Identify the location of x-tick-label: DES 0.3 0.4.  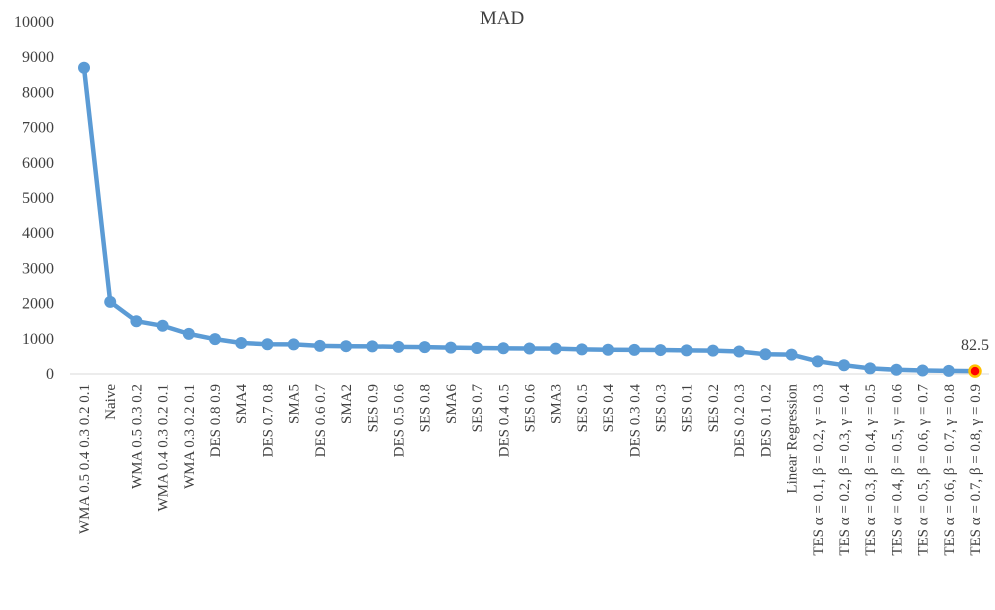
(635, 421).